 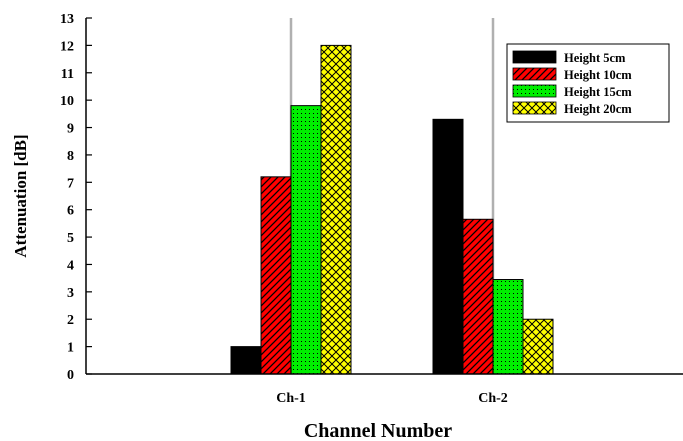 What do you see at coordinates (70, 183) in the screenshot?
I see `y-tick-label-7: 7` at bounding box center [70, 183].